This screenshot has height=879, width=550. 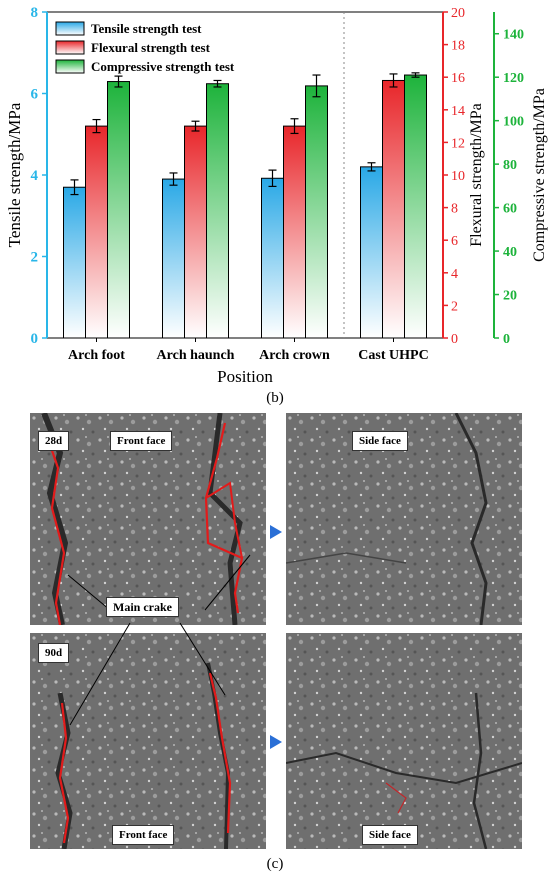 What do you see at coordinates (245, 376) in the screenshot?
I see `x-axis-title: Position` at bounding box center [245, 376].